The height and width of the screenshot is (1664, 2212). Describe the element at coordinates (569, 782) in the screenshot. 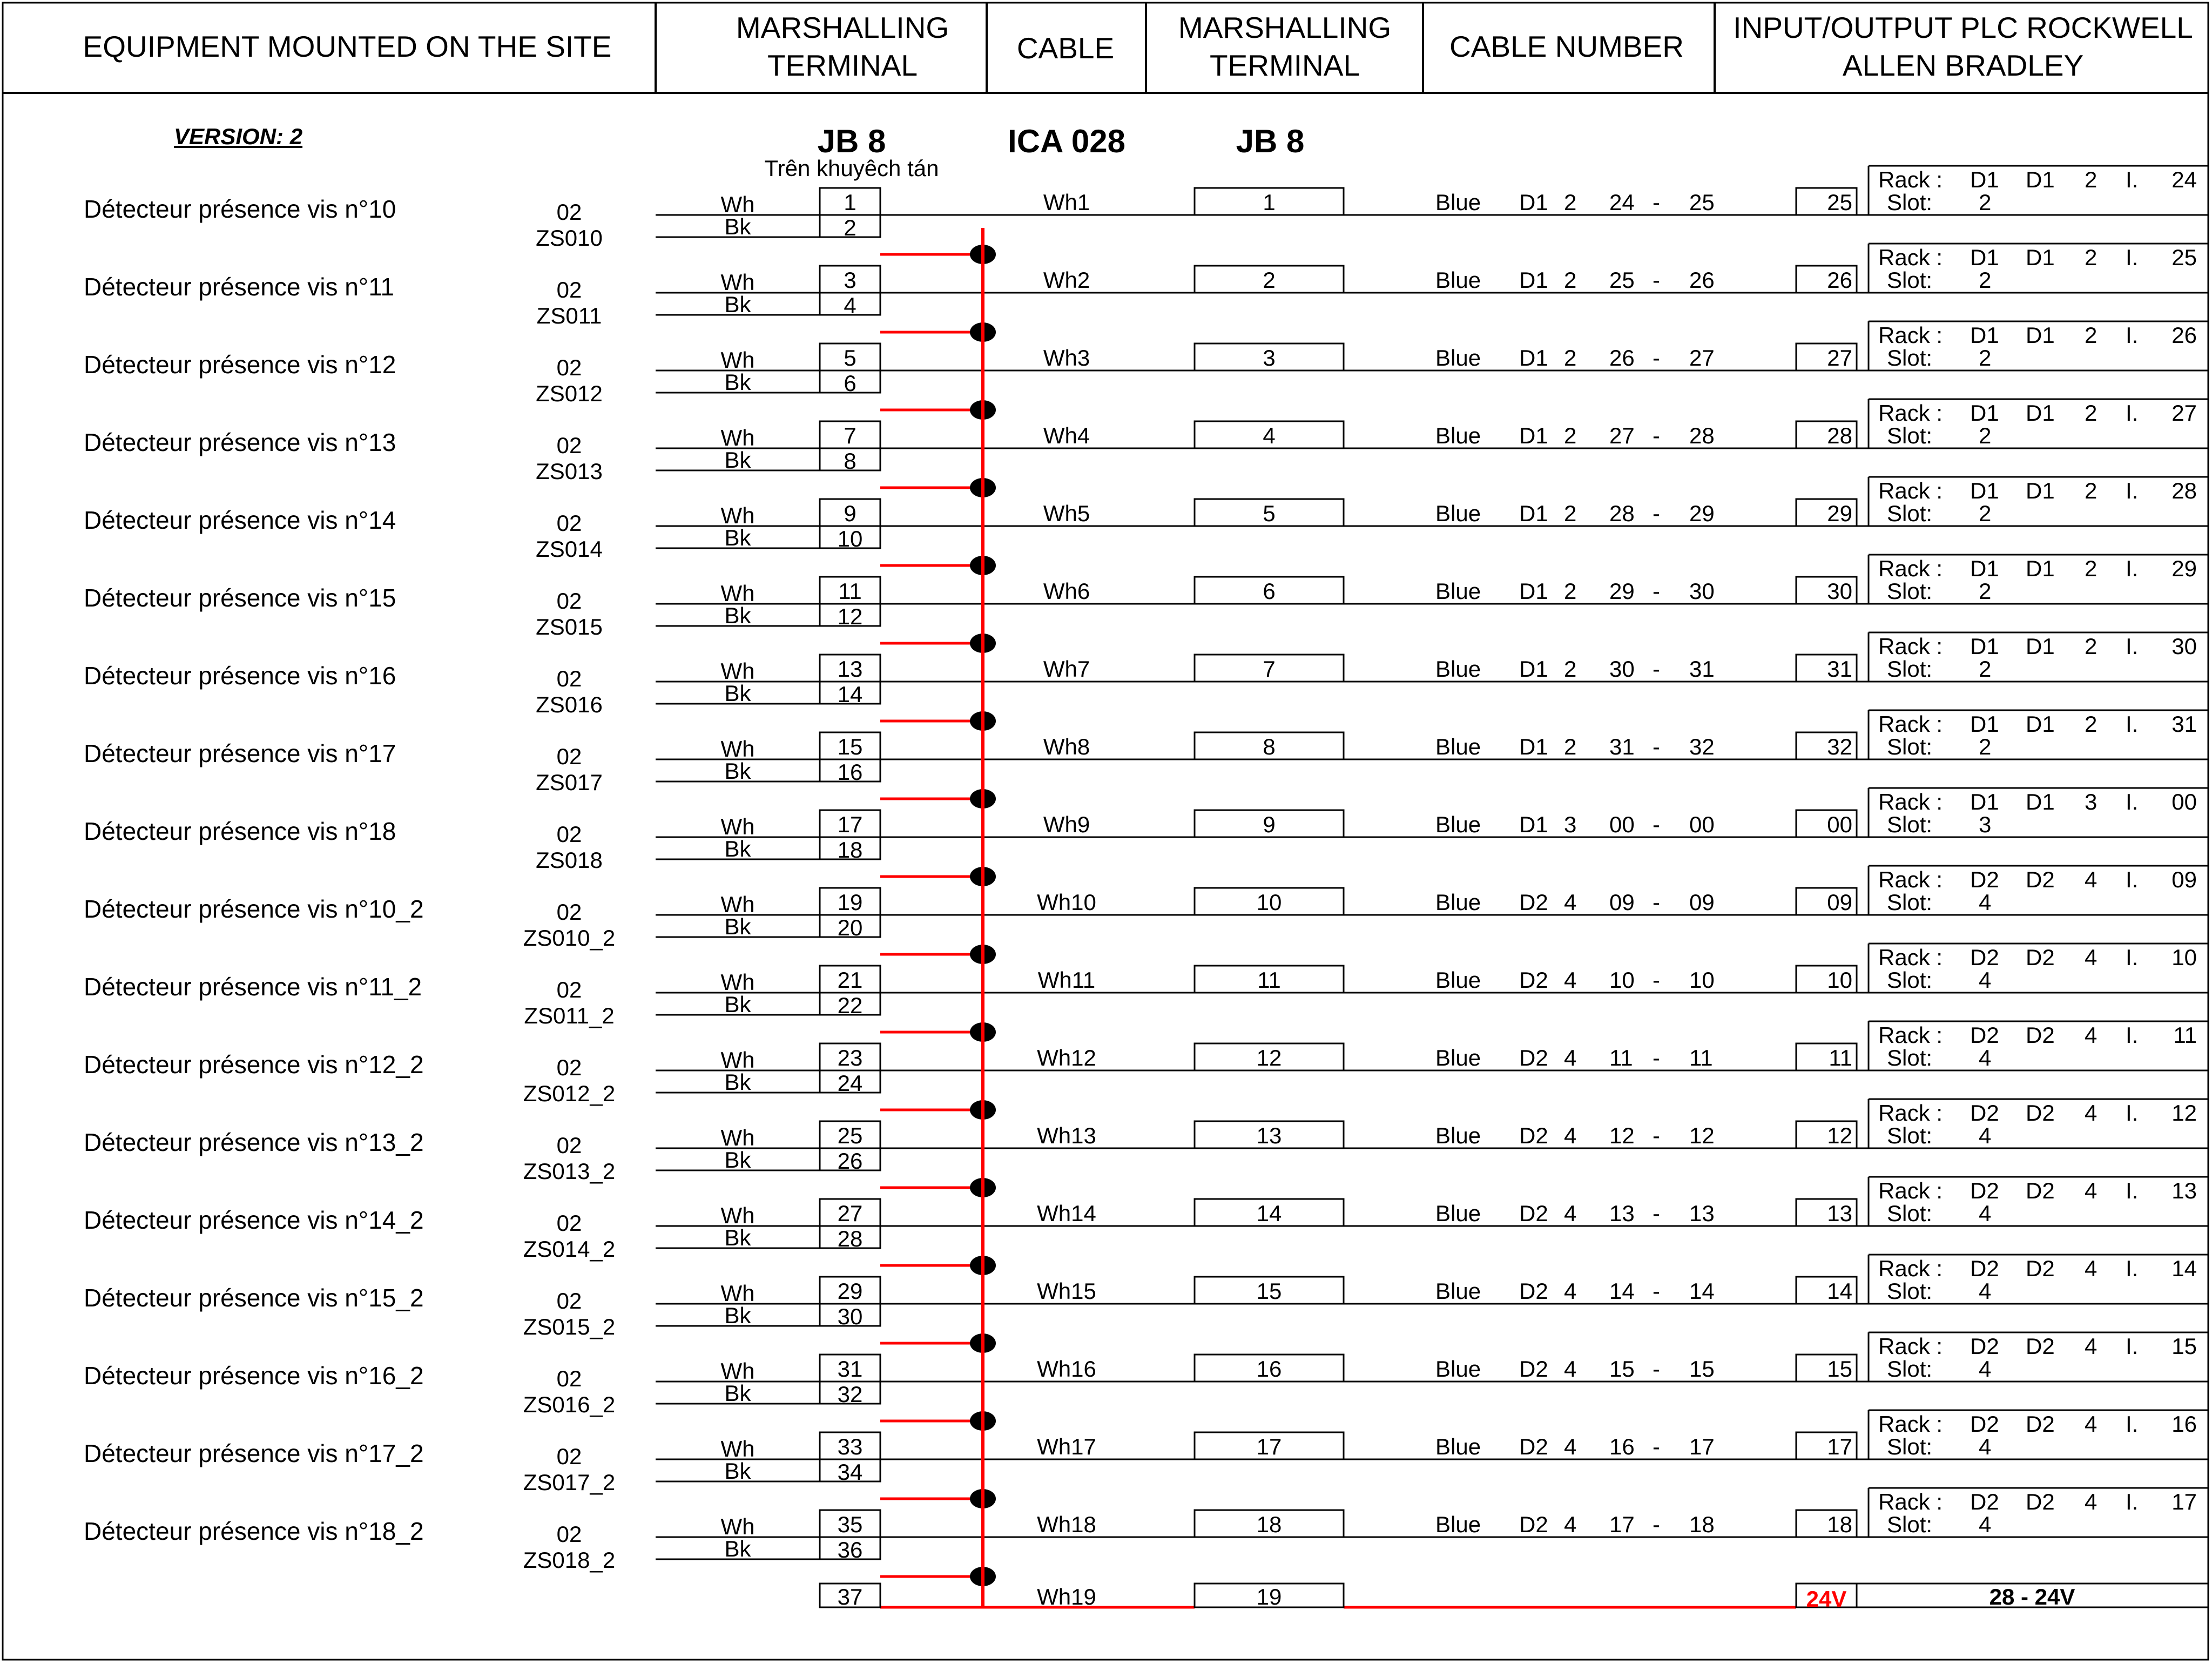

I see `equipment-tag: ZS017` at that location.